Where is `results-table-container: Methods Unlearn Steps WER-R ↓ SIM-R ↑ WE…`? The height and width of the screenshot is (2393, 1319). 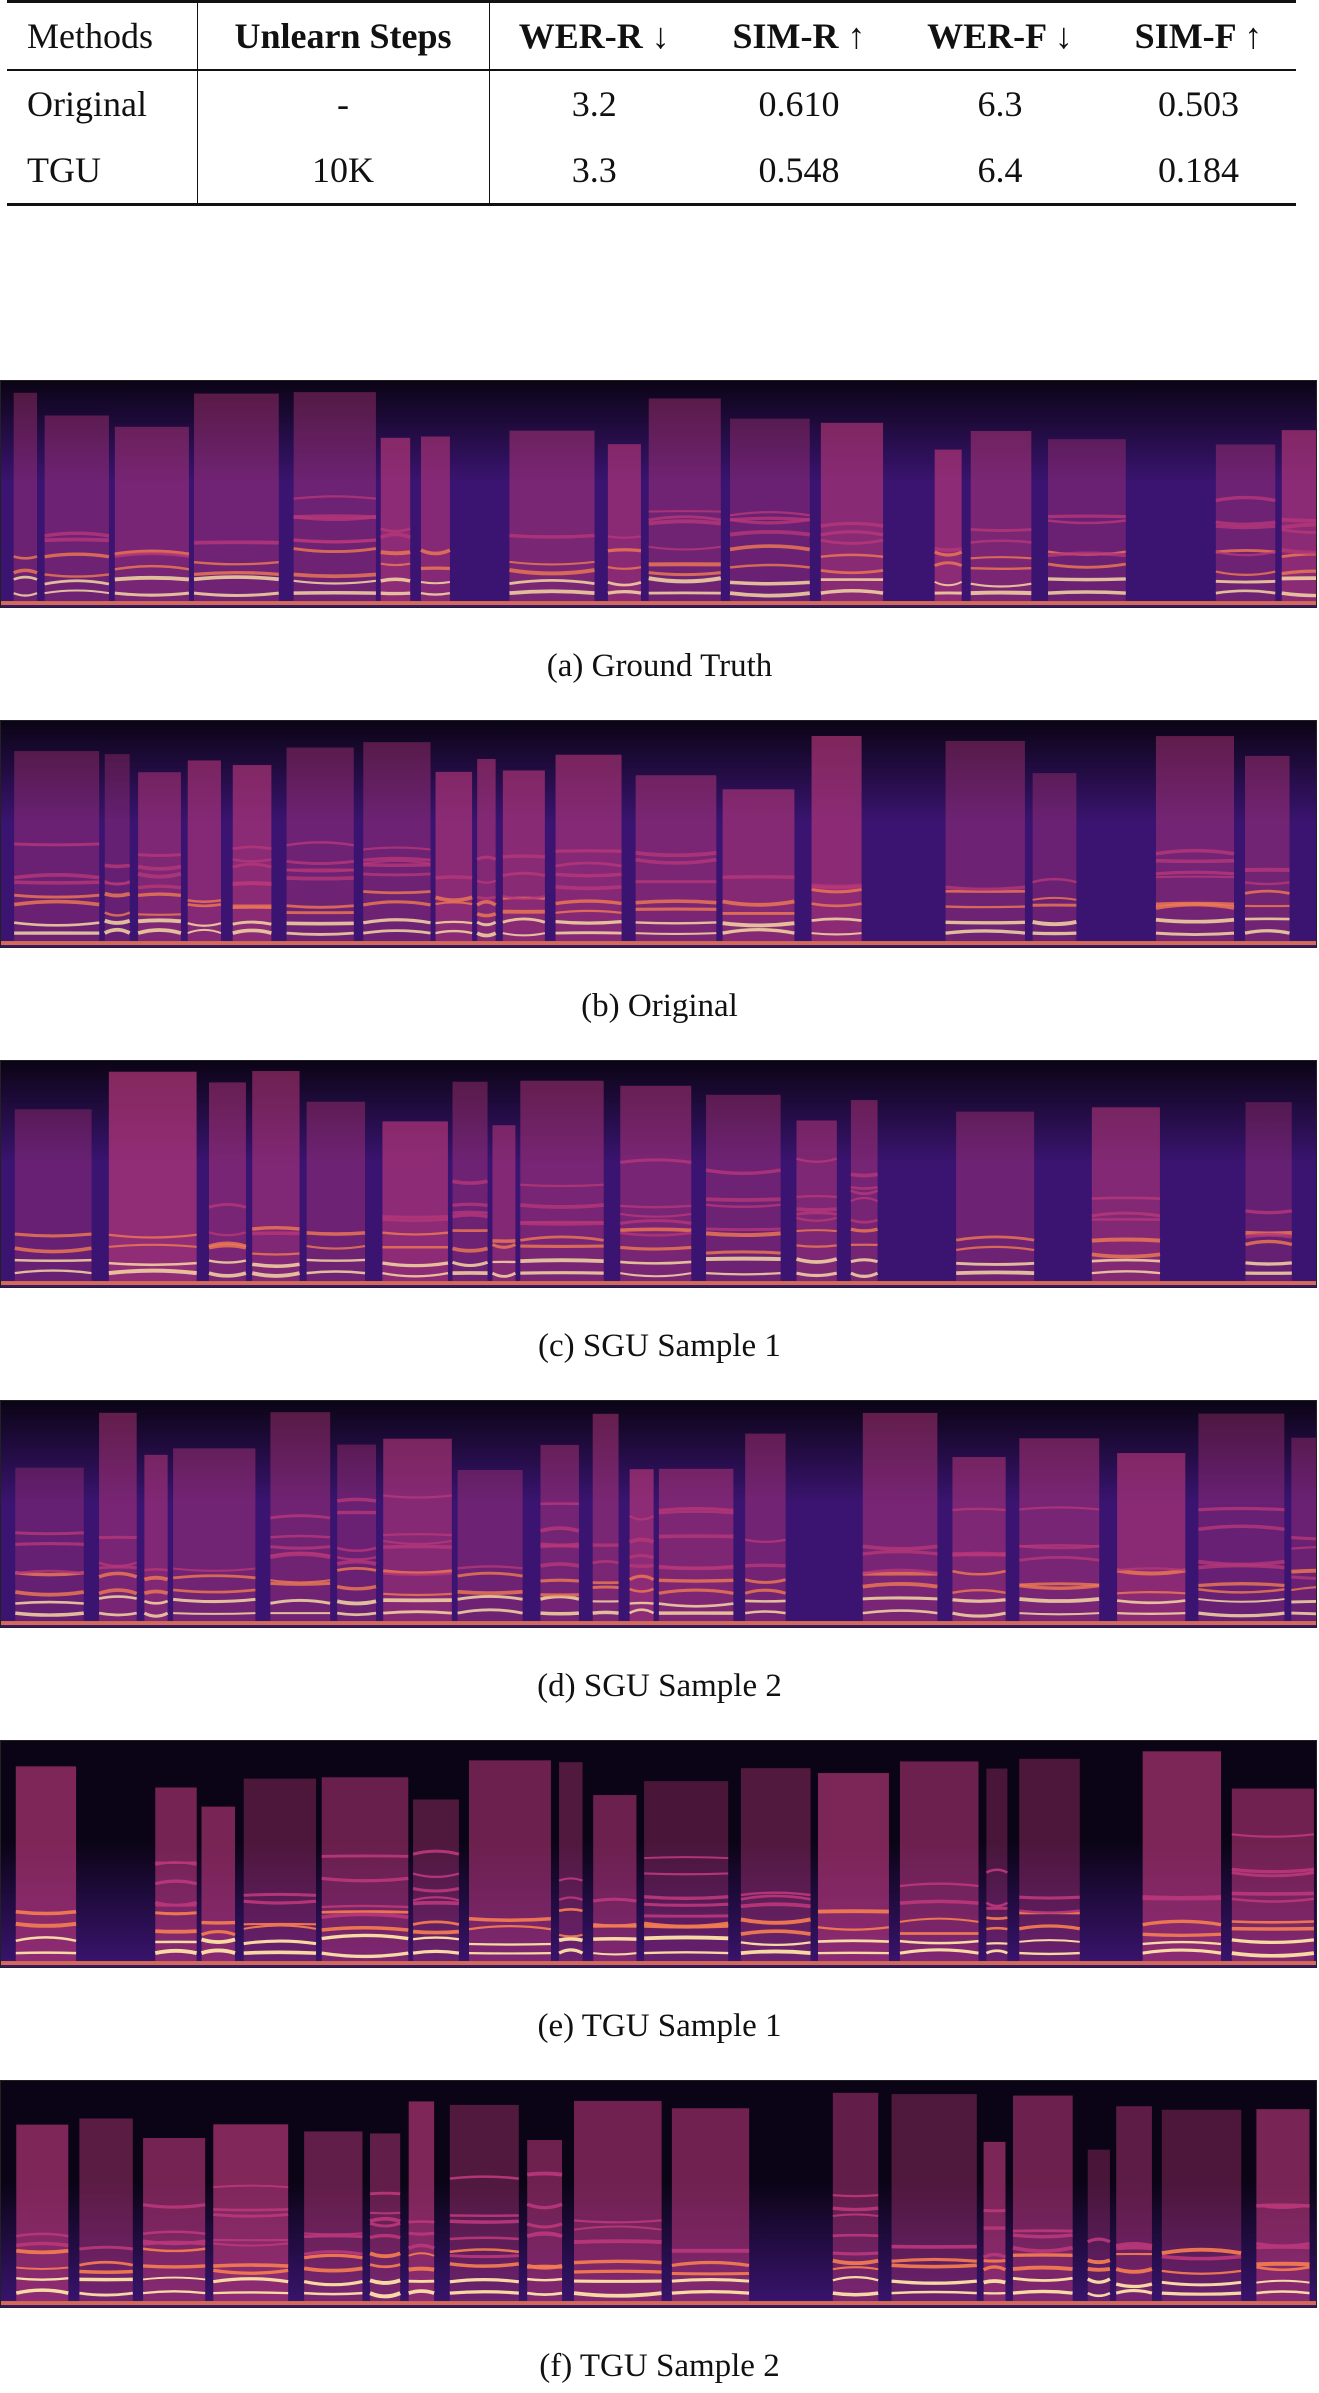 results-table-container: Methods Unlearn Steps WER-R ↓ SIM-R ↑ WE… is located at coordinates (651, 102).